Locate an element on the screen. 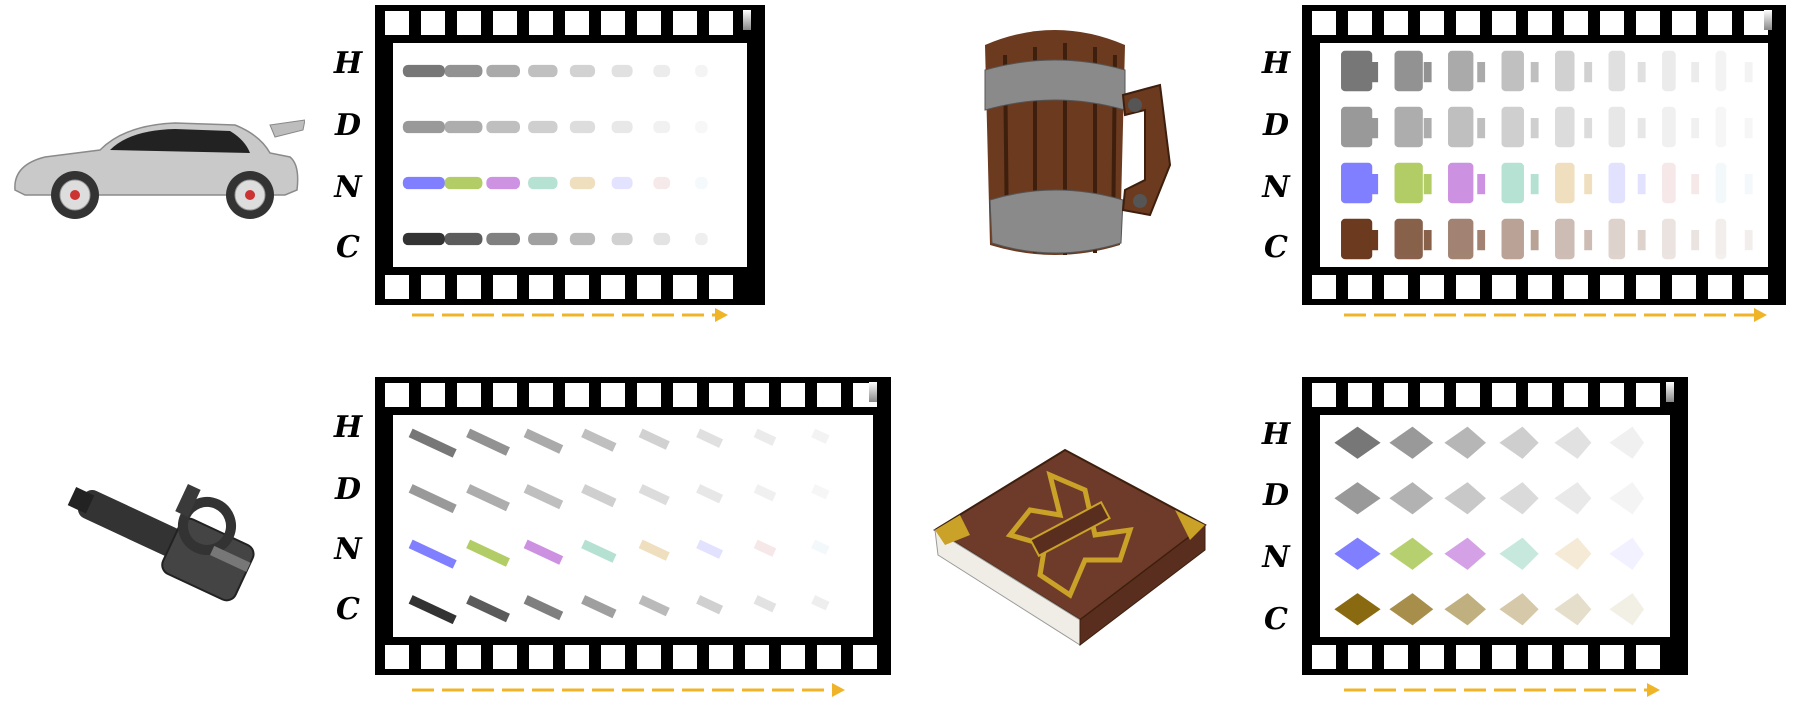  timeline-arrow is located at coordinates (1502, 690).